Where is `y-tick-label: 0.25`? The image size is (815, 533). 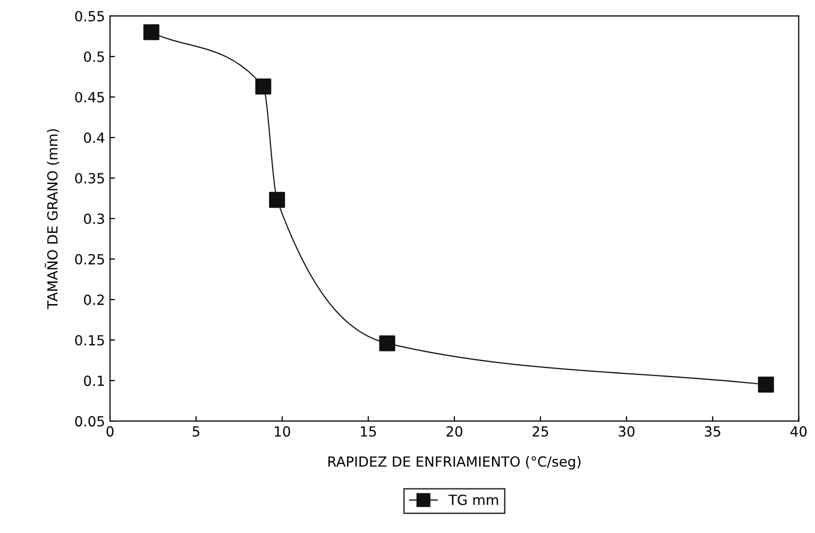
y-tick-label: 0.25 is located at coordinates (89, 259).